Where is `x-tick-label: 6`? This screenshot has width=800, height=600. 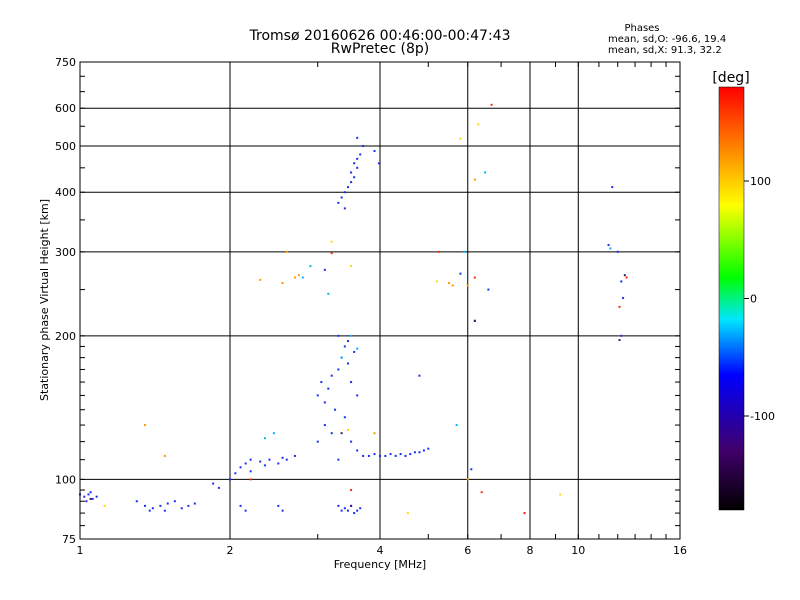
x-tick-label: 6 is located at coordinates (467, 550).